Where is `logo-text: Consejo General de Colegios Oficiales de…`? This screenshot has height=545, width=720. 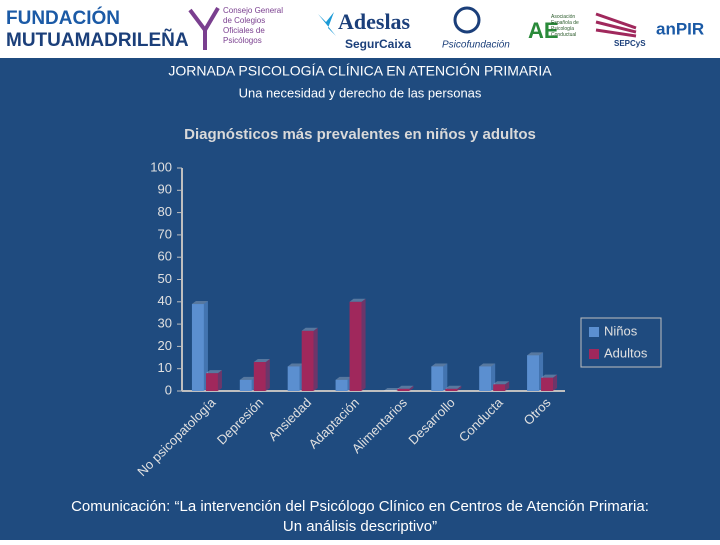 logo-text: Consejo General de Colegios Oficiales de… is located at coordinates (253, 25).